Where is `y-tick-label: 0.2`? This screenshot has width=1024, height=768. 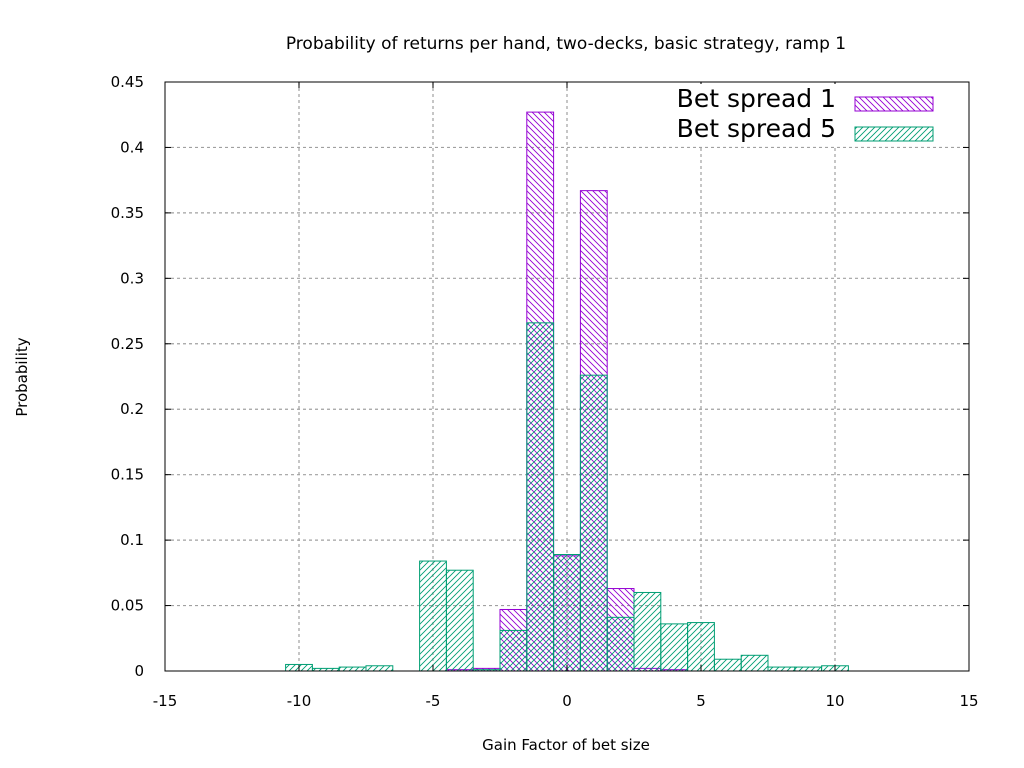 y-tick-label: 0.2 is located at coordinates (132, 409).